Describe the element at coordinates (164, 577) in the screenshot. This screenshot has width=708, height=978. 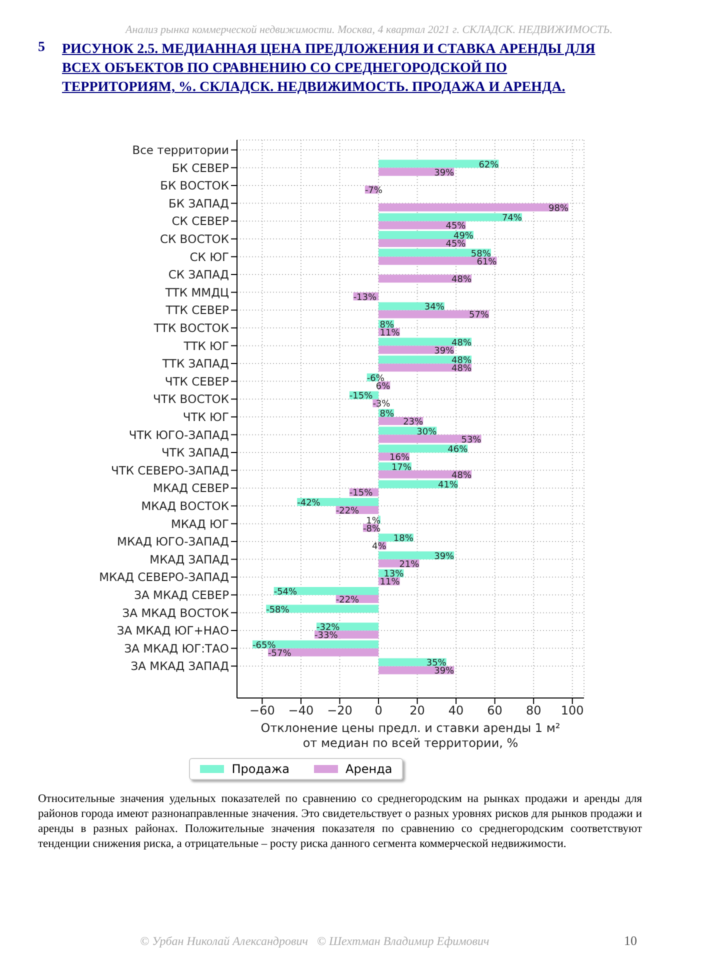
I see `y-tick-label: МКАД СЕВЕРО-ЗАПАД` at that location.